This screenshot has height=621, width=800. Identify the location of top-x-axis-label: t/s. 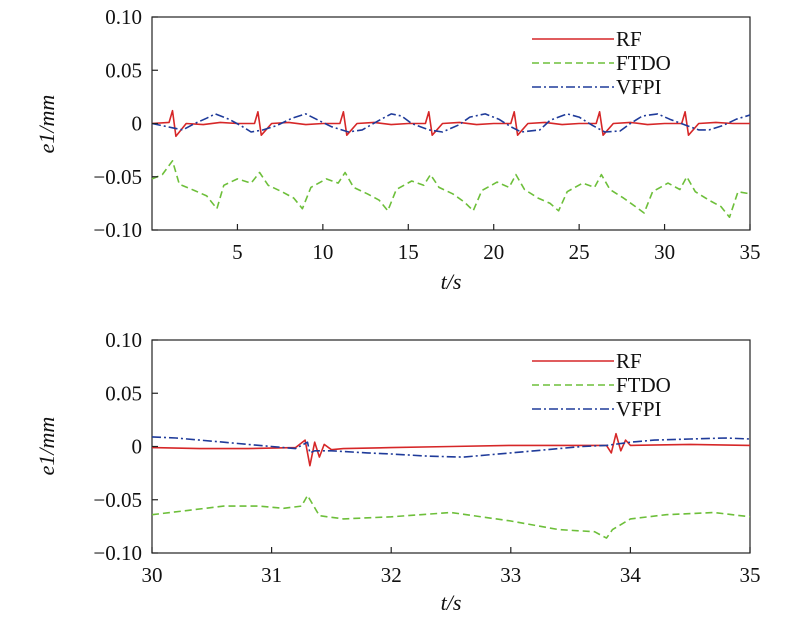
(451, 281).